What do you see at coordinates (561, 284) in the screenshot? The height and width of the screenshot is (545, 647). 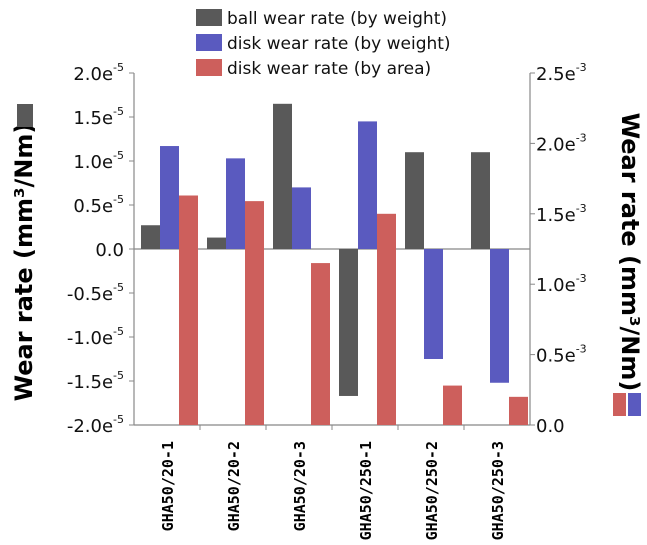 I see `right-tick-label: 1.0e-3` at bounding box center [561, 284].